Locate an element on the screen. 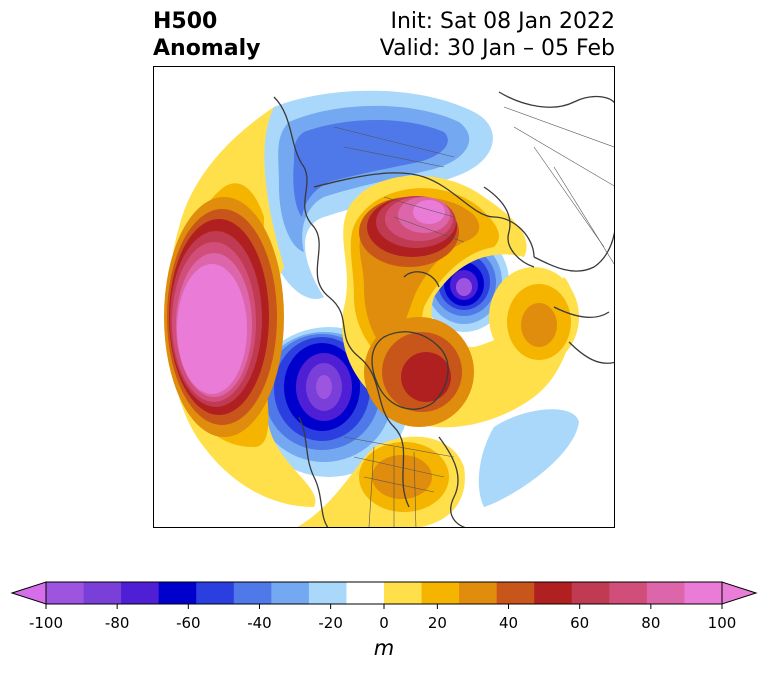  colorbar-tick-label: 20 is located at coordinates (437, 623).